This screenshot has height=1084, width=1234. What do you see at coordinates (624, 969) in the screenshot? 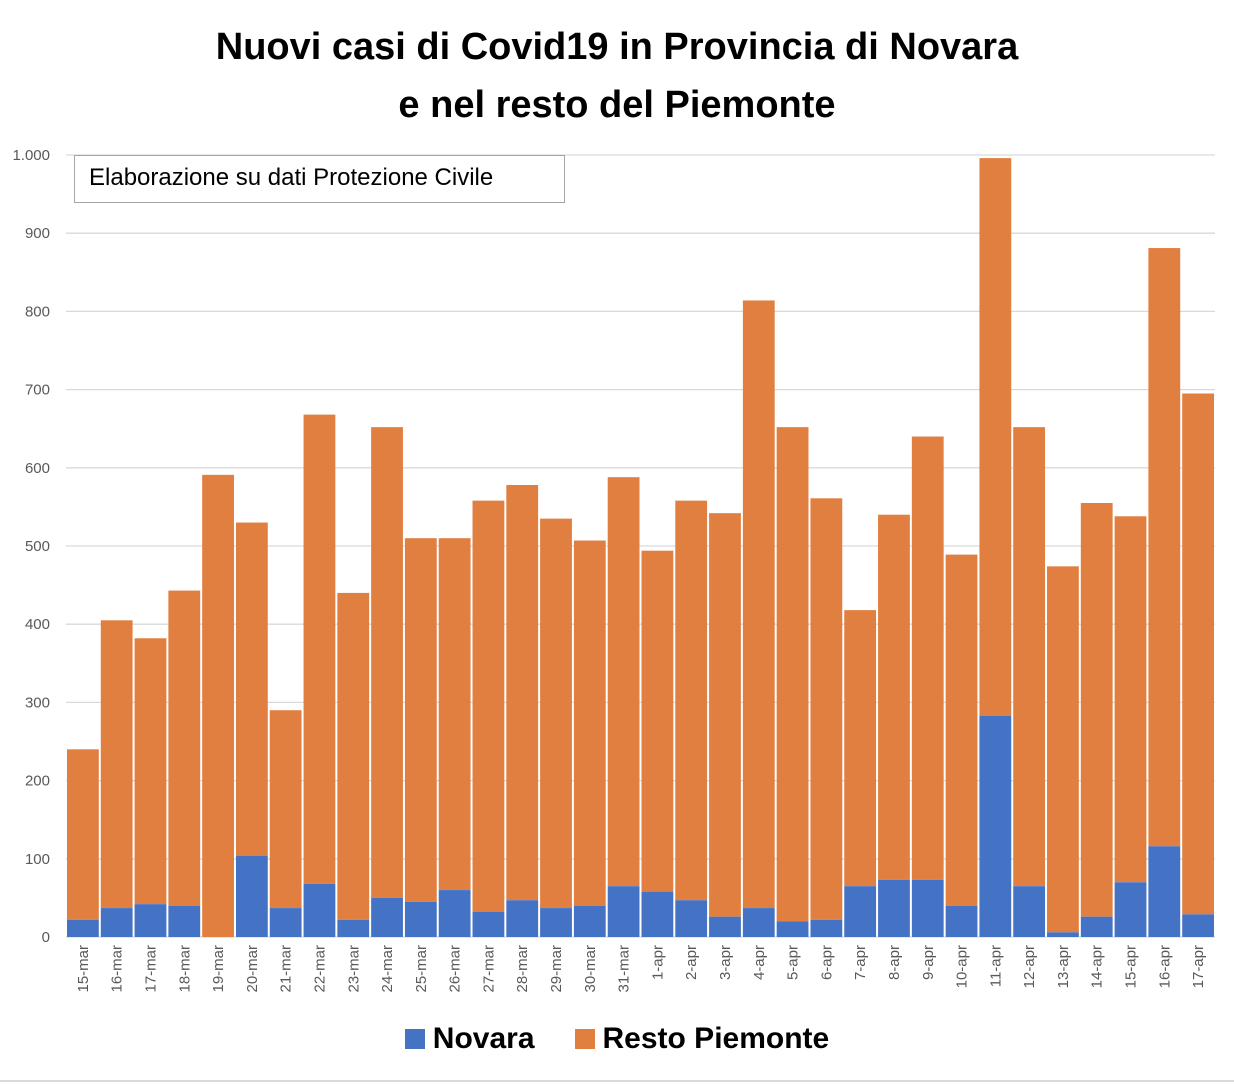
I see `x-tick-label: 31-mar` at bounding box center [624, 969].